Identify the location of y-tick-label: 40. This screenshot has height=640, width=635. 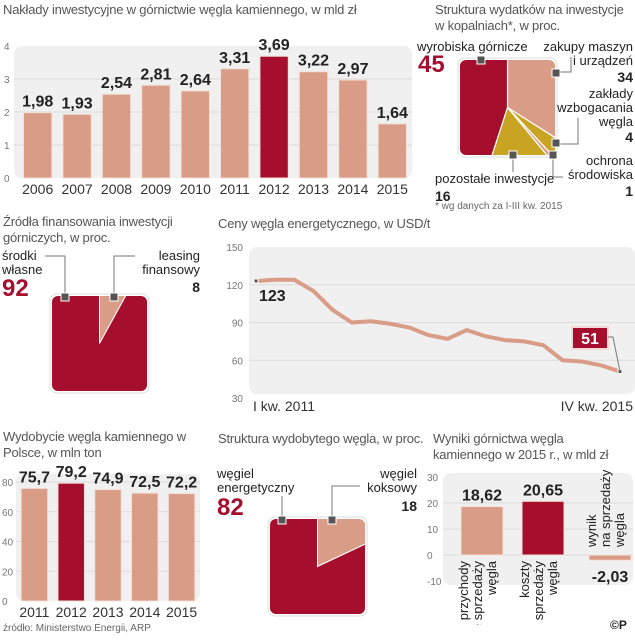
(8, 543).